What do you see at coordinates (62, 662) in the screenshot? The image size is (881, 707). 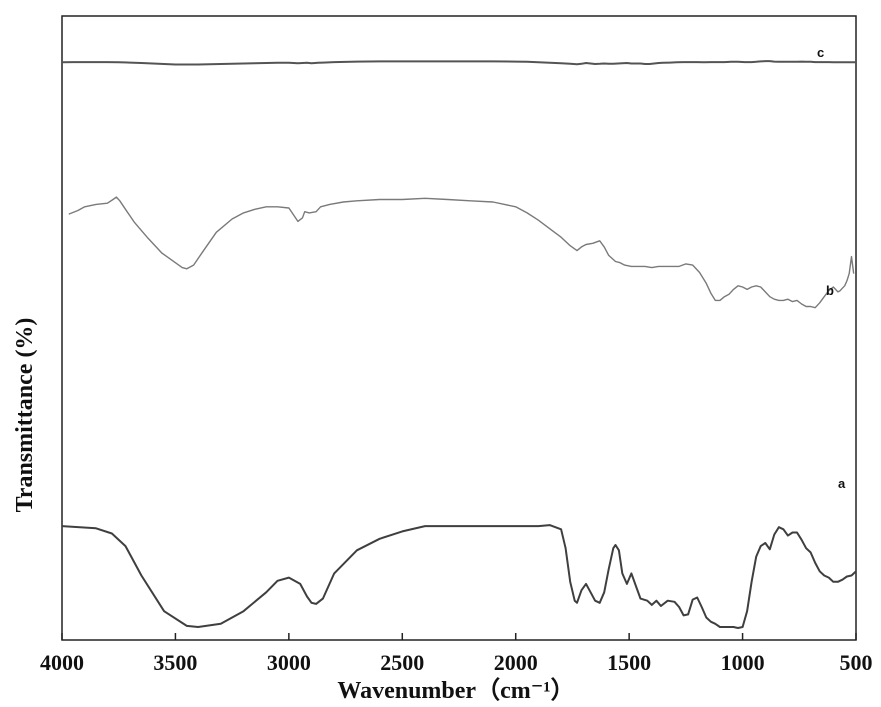 I see `x-tick-label: 4000` at bounding box center [62, 662].